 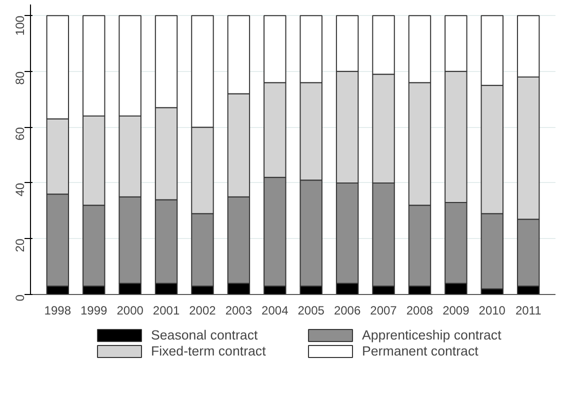 What do you see at coordinates (456, 311) in the screenshot?
I see `x-tick-label: 2009` at bounding box center [456, 311].